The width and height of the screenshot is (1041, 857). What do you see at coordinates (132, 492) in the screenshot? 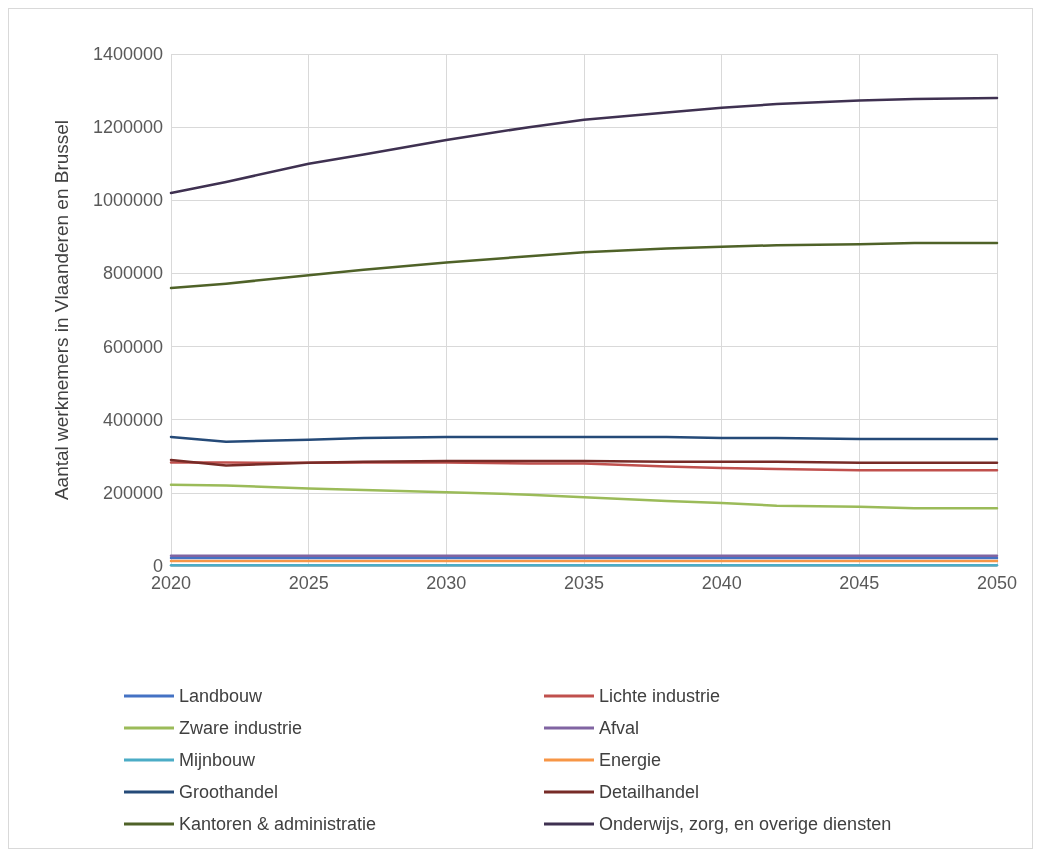
I see `y-tick-label: 200000` at bounding box center [132, 492].